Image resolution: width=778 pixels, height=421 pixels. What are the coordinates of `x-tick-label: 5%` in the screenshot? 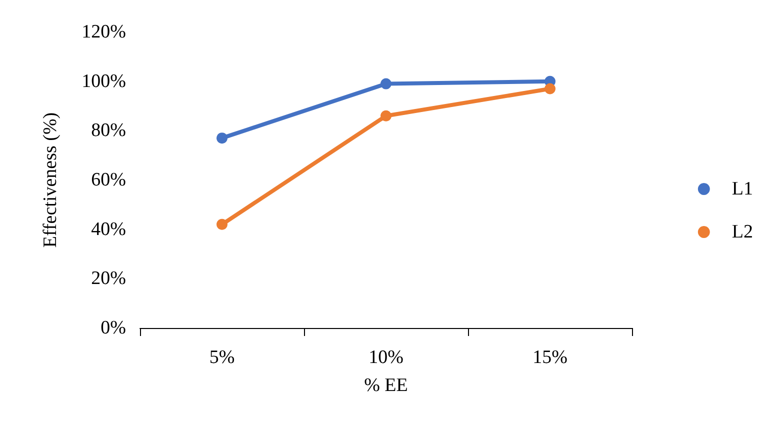 It's located at (222, 357).